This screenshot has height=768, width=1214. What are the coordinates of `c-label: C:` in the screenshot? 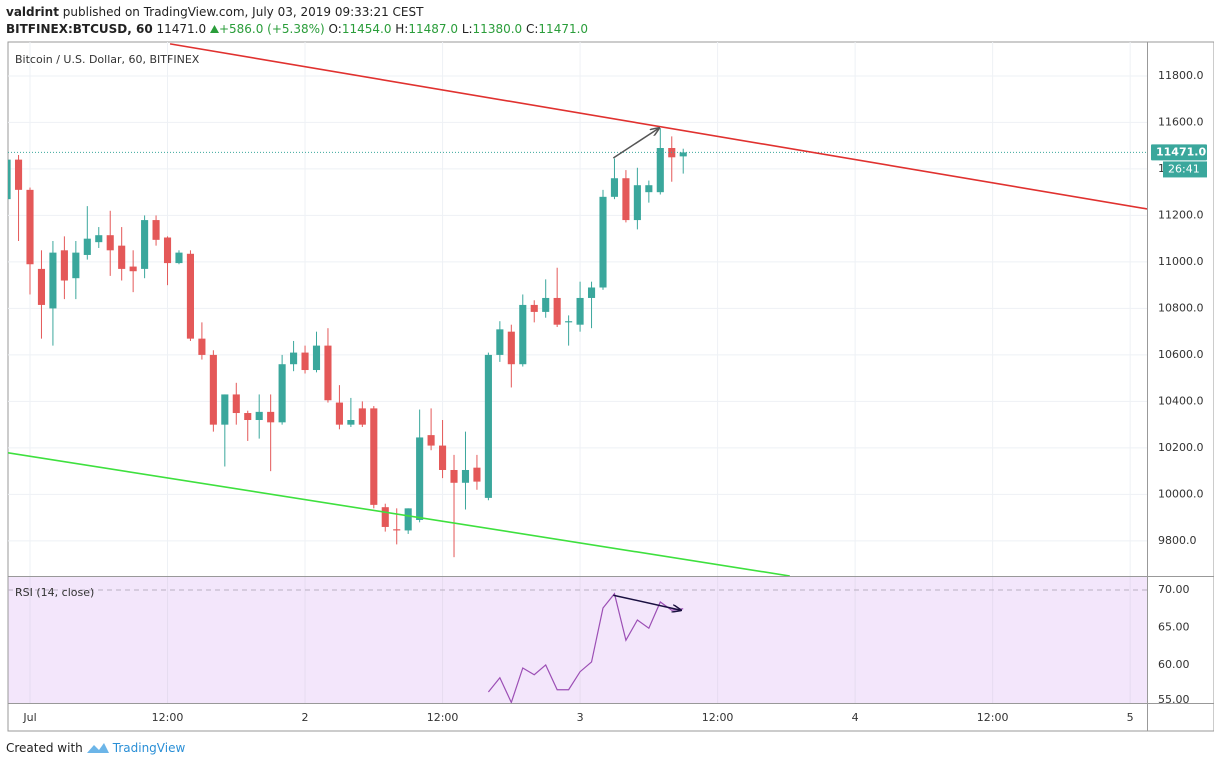 It's located at (532, 29).